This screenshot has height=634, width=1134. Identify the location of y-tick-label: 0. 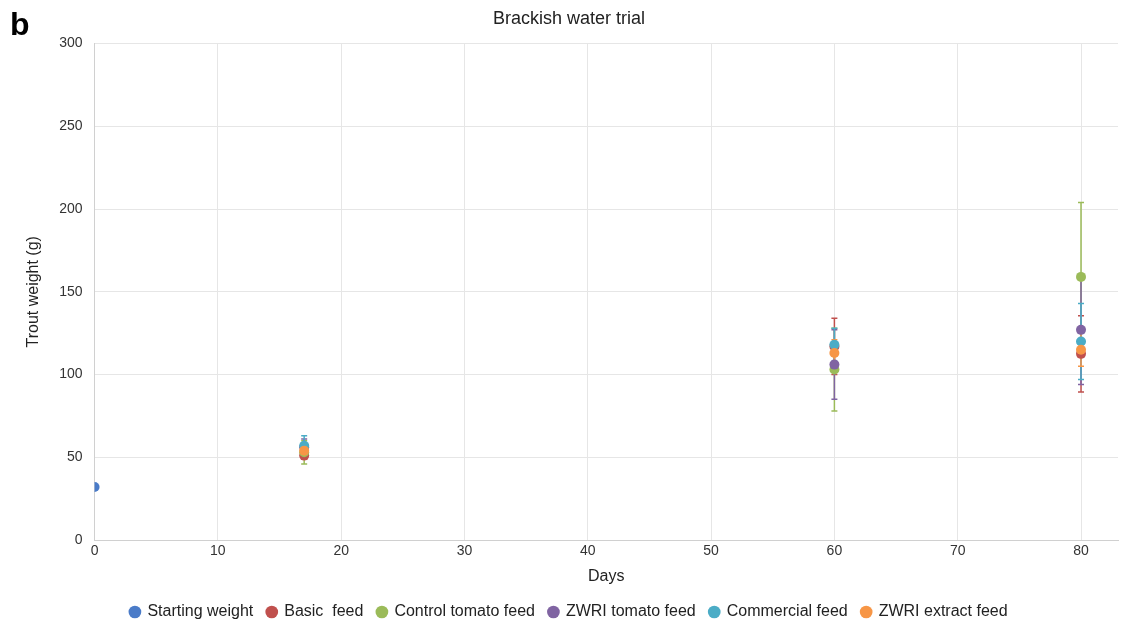
(78, 538).